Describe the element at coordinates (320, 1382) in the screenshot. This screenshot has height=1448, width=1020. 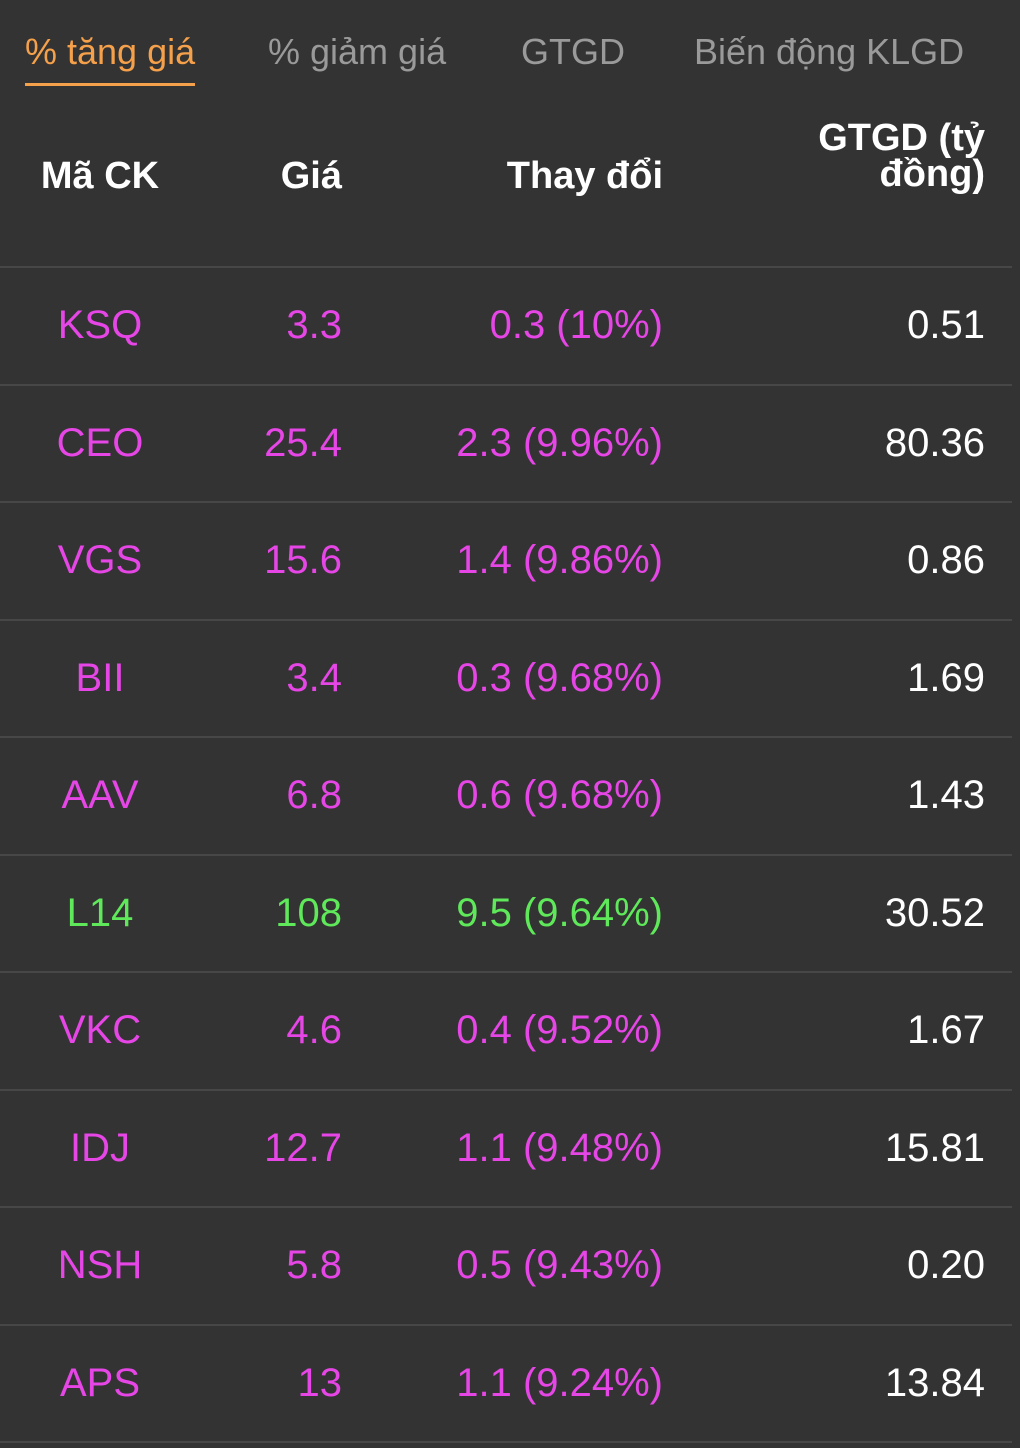
I see `stock-price: 13` at that location.